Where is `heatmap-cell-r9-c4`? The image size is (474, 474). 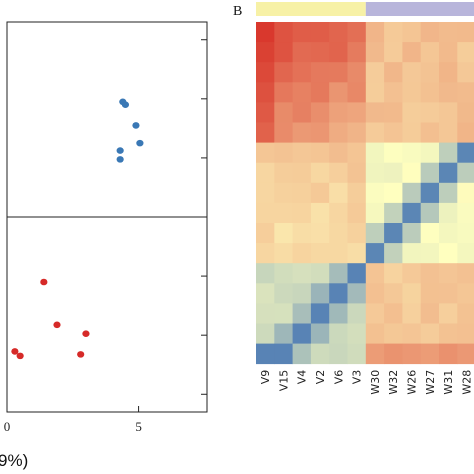 heatmap-cell-r9-c4 is located at coordinates (338, 213).